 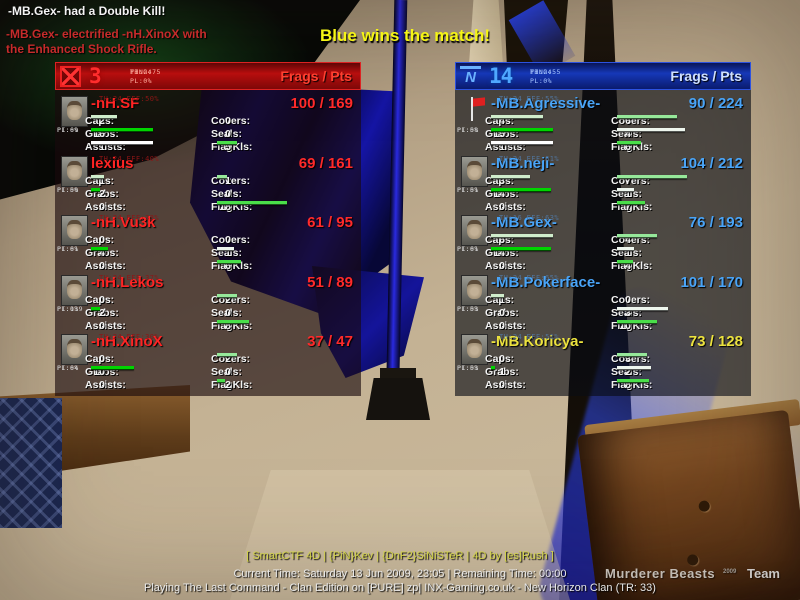 I want to click on player-frags-pts: 61 / 95, so click(x=330, y=222).